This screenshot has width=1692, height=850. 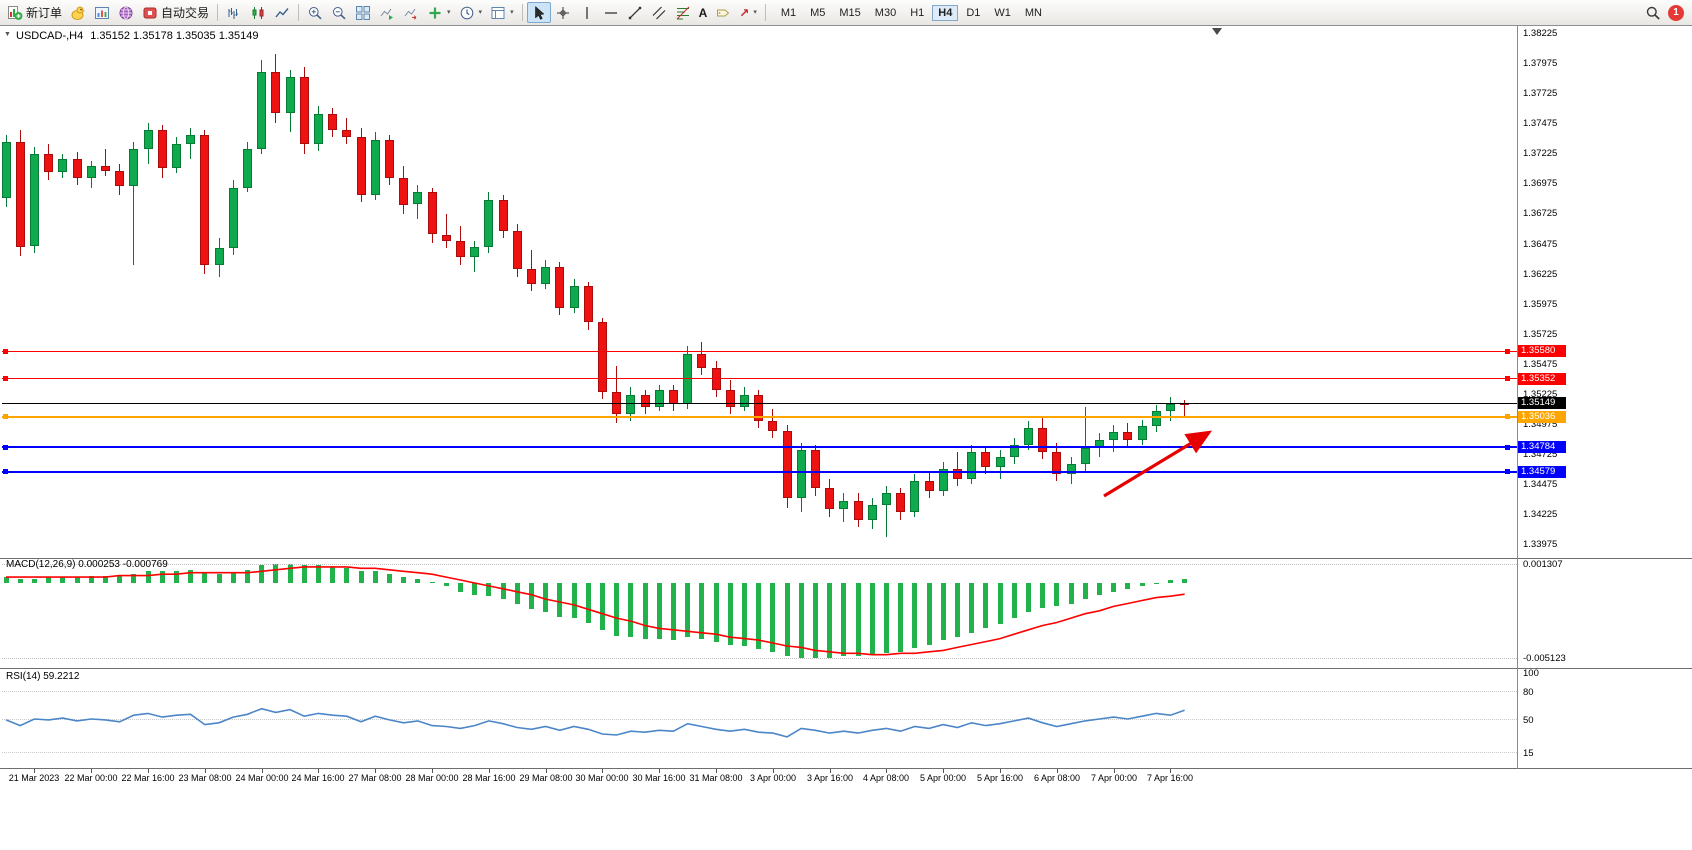 What do you see at coordinates (258, 12) in the screenshot?
I see `candlestick-chart-button` at bounding box center [258, 12].